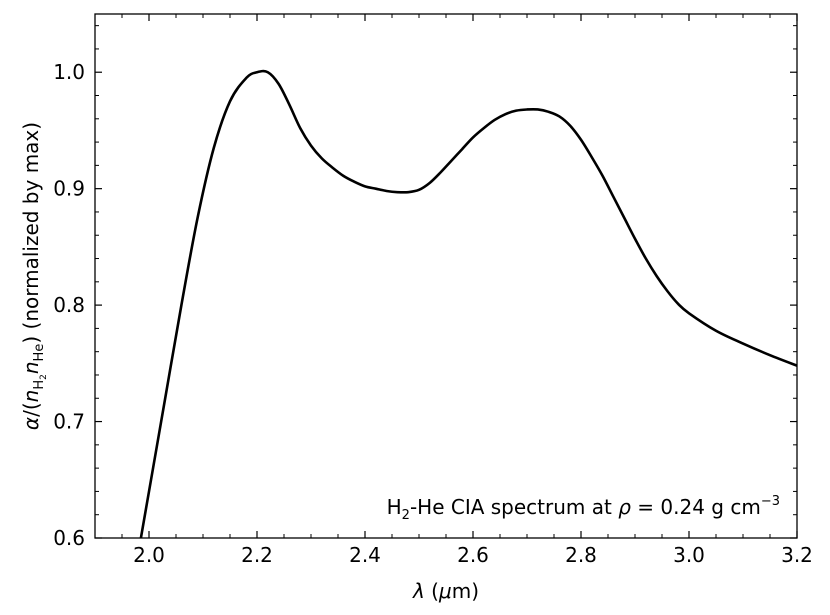  I want to click on y-axis-n1: n, so click(31, 396).